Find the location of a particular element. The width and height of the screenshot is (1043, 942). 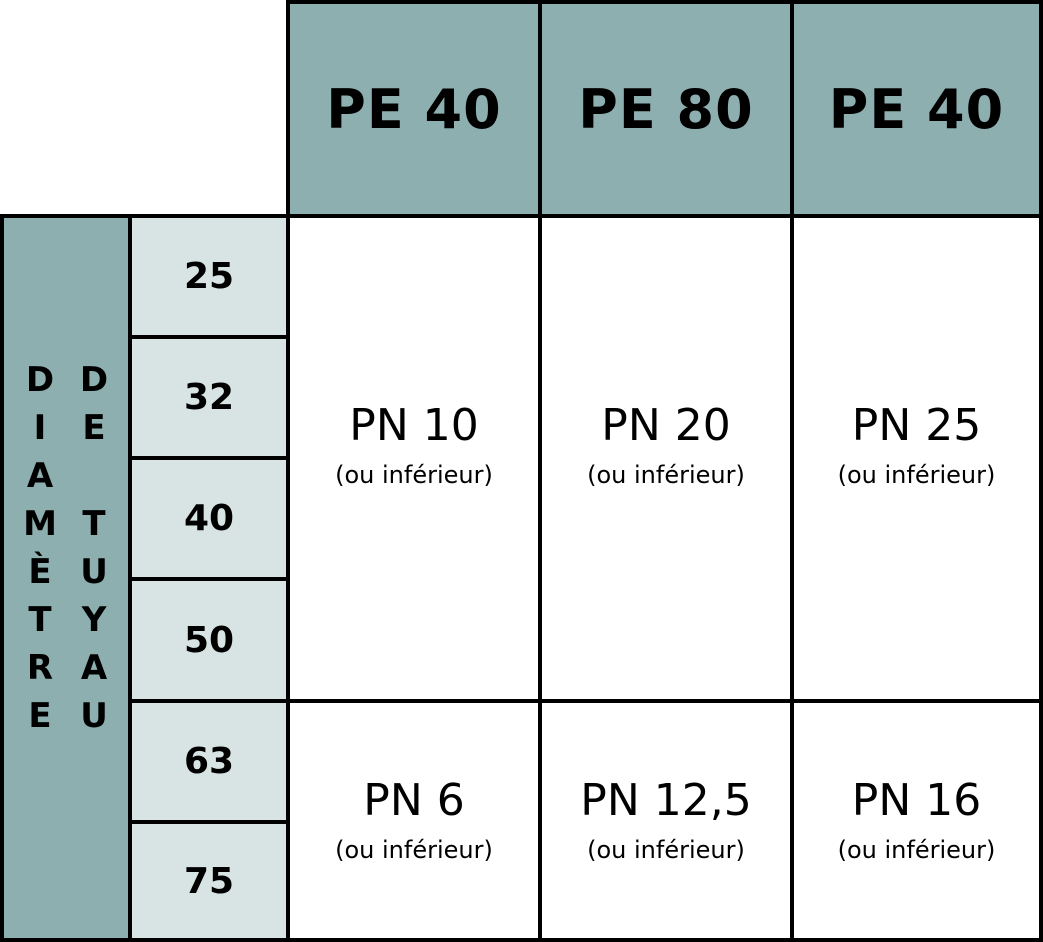

side-label-column-1: D I A M È T R E is located at coordinates (40, 548).